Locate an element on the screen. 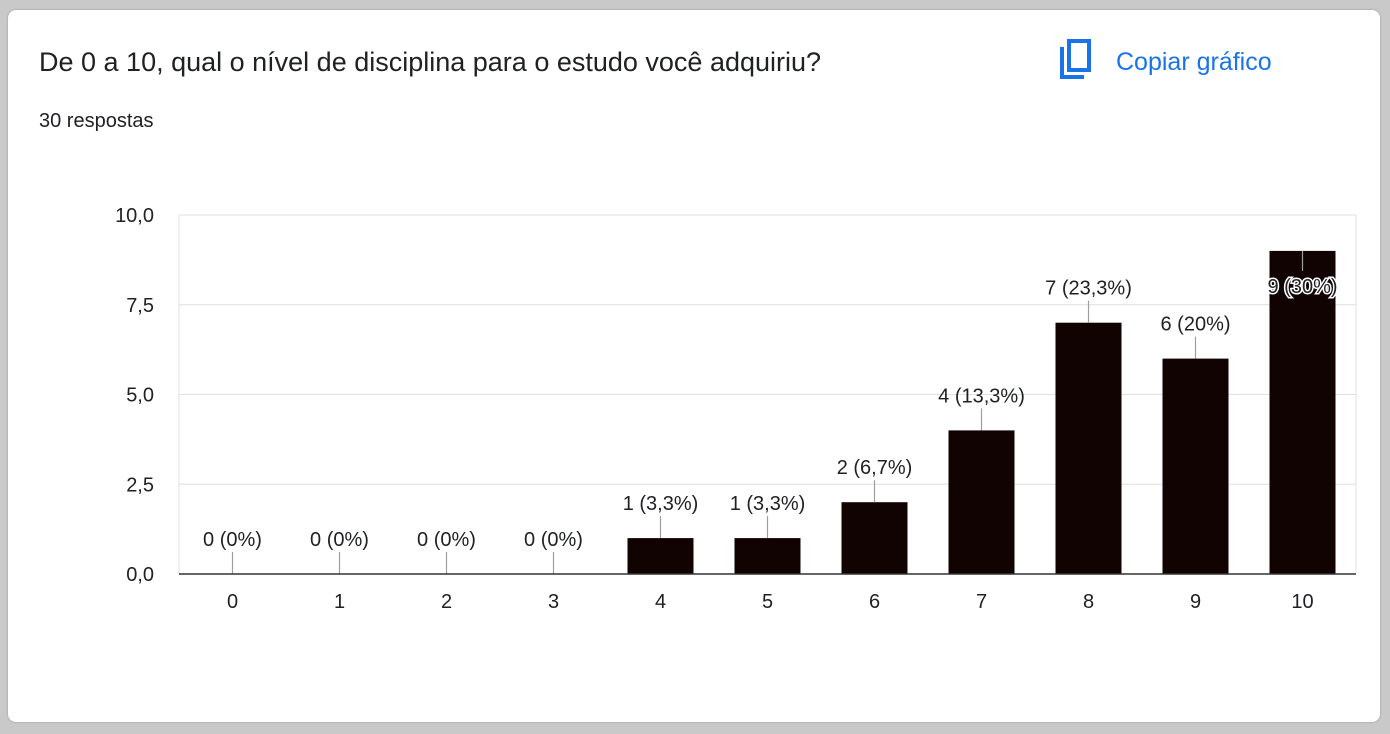 The width and height of the screenshot is (1390, 734). x-tick-label: 7 is located at coordinates (981, 602).